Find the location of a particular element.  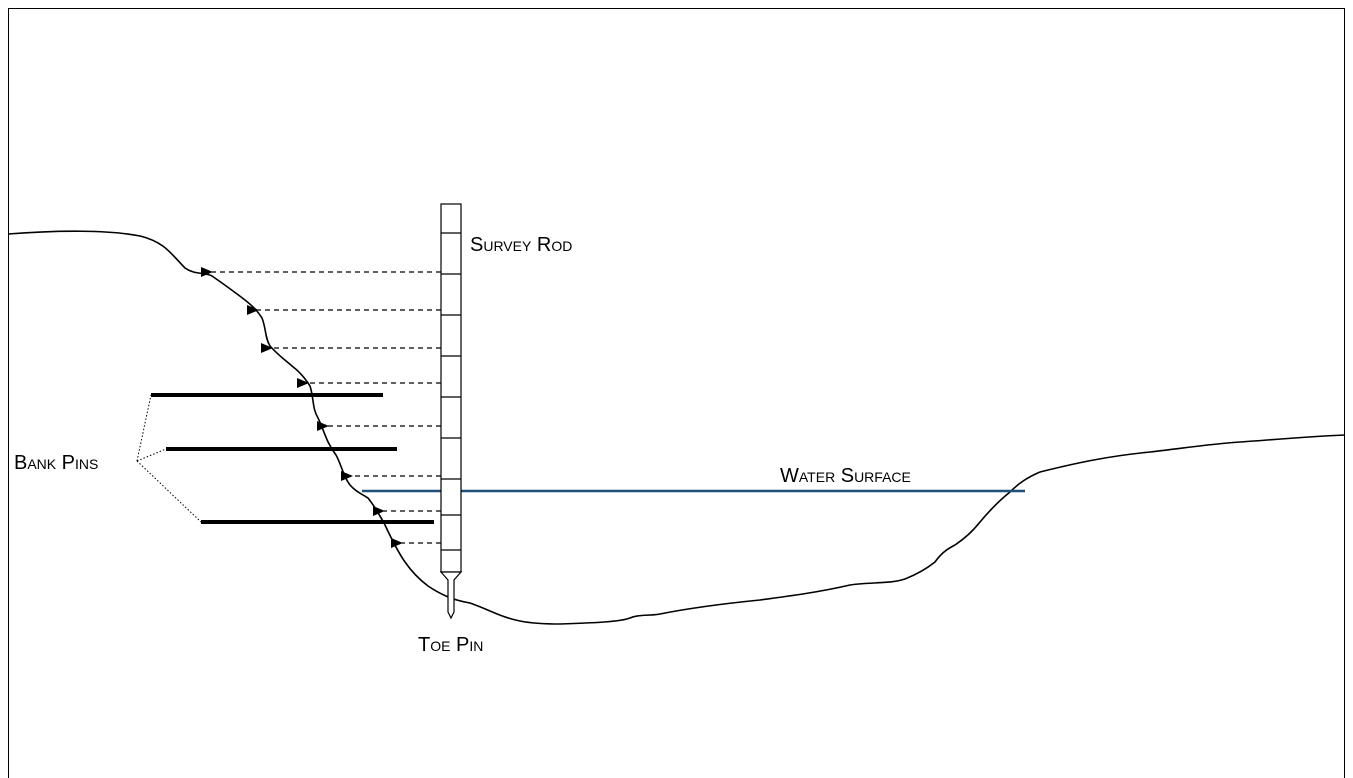

survey-rod-label: Survey Rod is located at coordinates (521, 245).